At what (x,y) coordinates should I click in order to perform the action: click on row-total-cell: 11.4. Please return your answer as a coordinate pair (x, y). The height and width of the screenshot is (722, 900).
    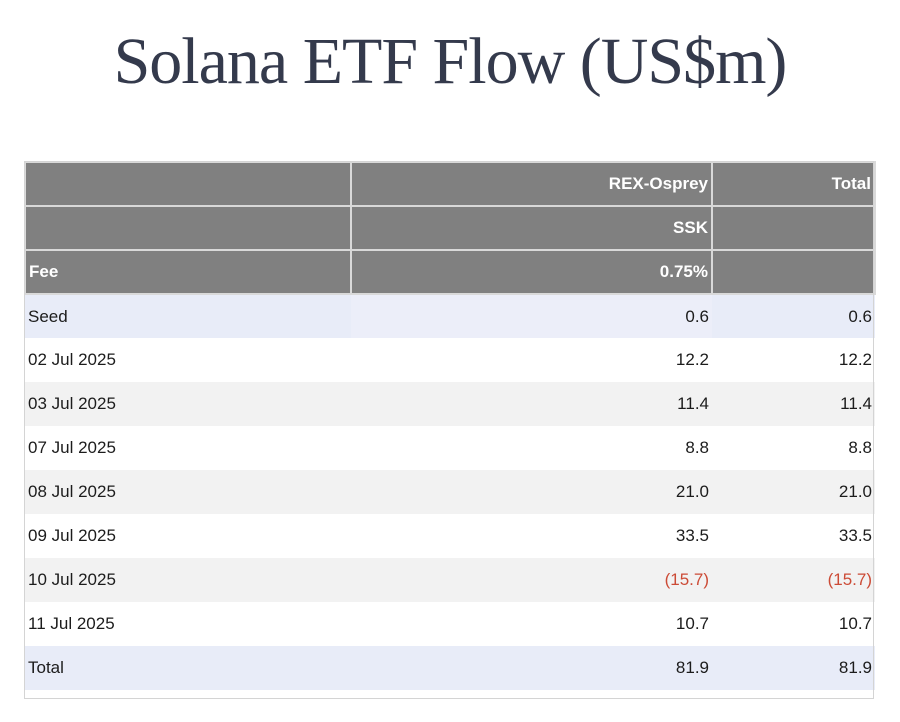
    Looking at the image, I should click on (793, 404).